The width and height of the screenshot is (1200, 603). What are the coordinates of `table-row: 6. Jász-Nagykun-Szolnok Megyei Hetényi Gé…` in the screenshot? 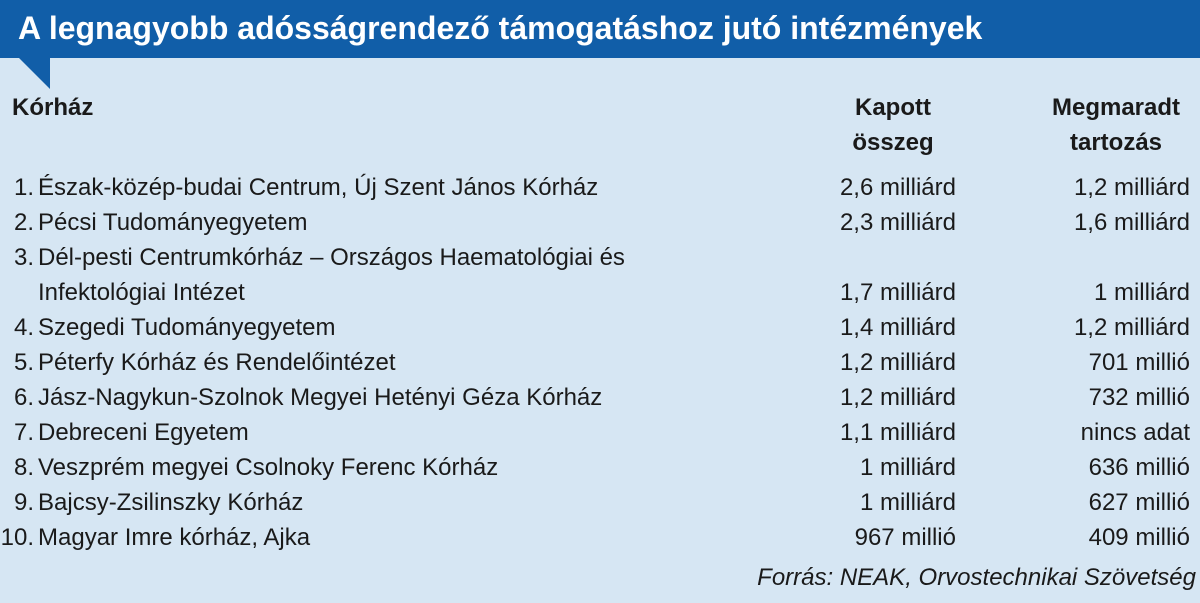 It's located at (600, 397).